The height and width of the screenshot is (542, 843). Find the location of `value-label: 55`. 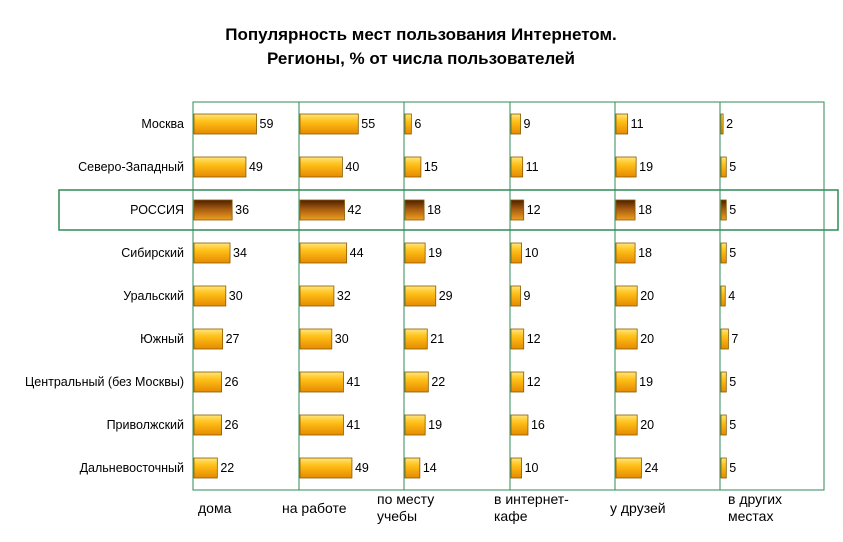

value-label: 55 is located at coordinates (368, 124).